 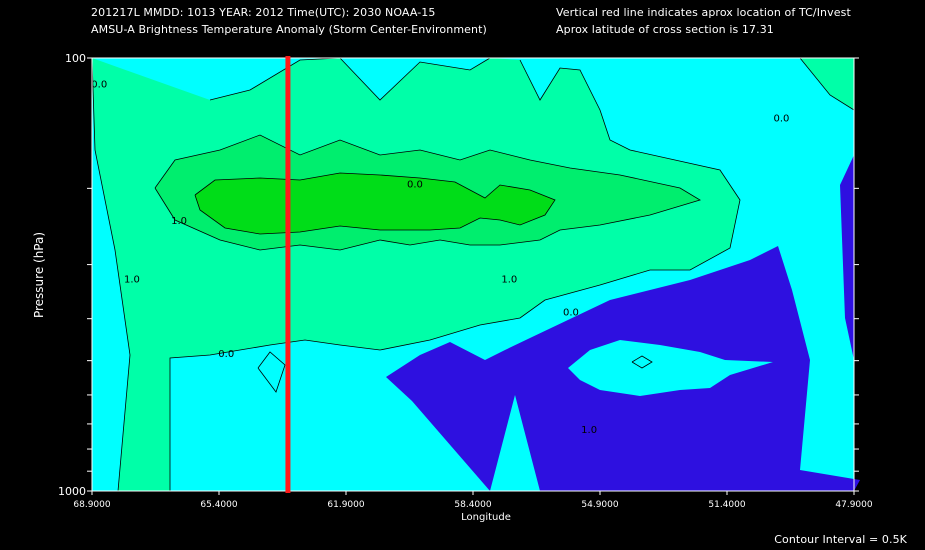 What do you see at coordinates (75, 58) in the screenshot?
I see `y-tick-label: 100` at bounding box center [75, 58].